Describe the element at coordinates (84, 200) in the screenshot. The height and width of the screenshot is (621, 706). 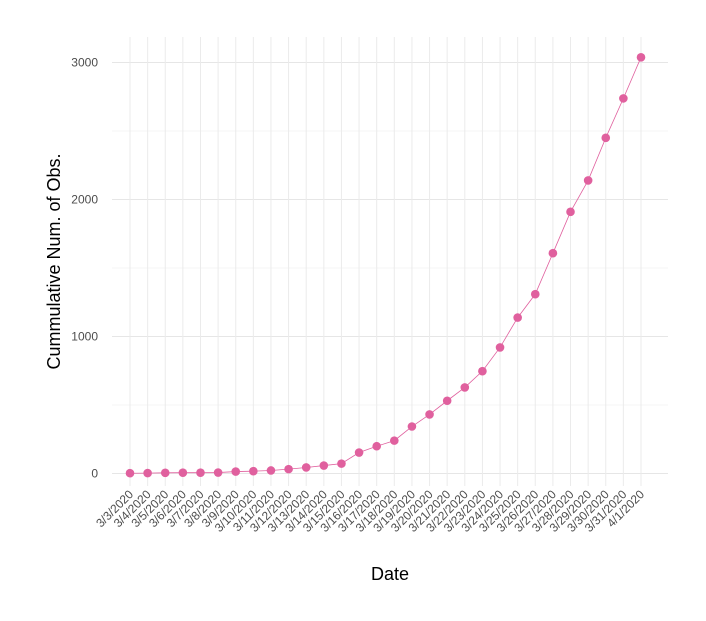
I see `y-tick-label: 2000` at that location.